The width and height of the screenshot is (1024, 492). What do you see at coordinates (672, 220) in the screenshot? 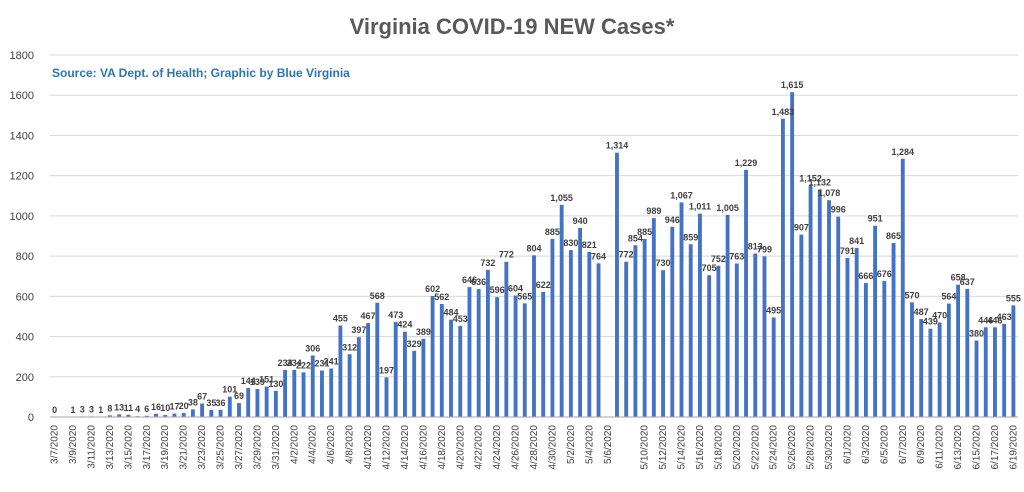
I see `data-label: 946` at bounding box center [672, 220].